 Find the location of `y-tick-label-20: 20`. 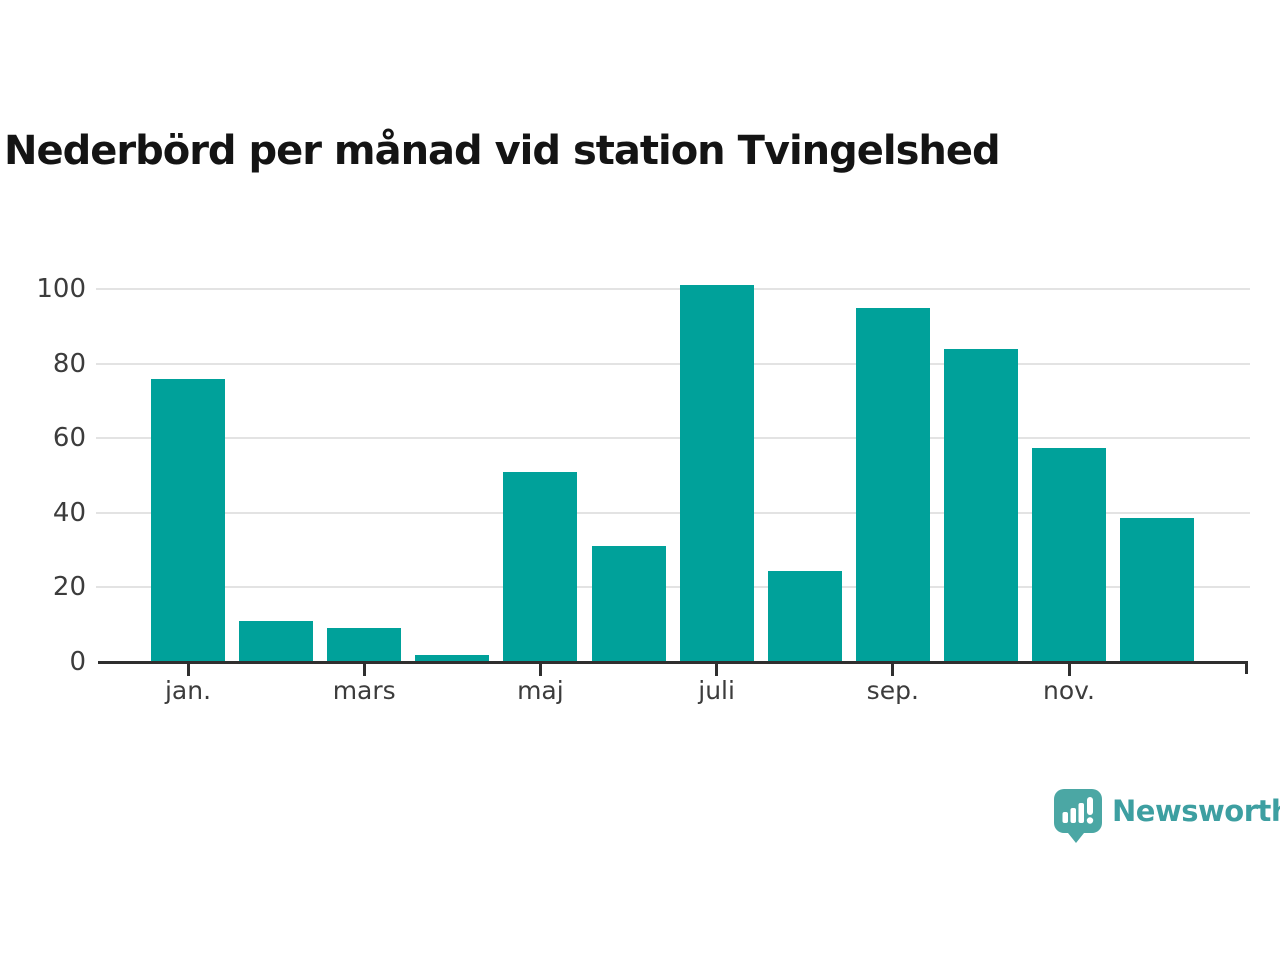

y-tick-label-20: 20 is located at coordinates (69, 587).